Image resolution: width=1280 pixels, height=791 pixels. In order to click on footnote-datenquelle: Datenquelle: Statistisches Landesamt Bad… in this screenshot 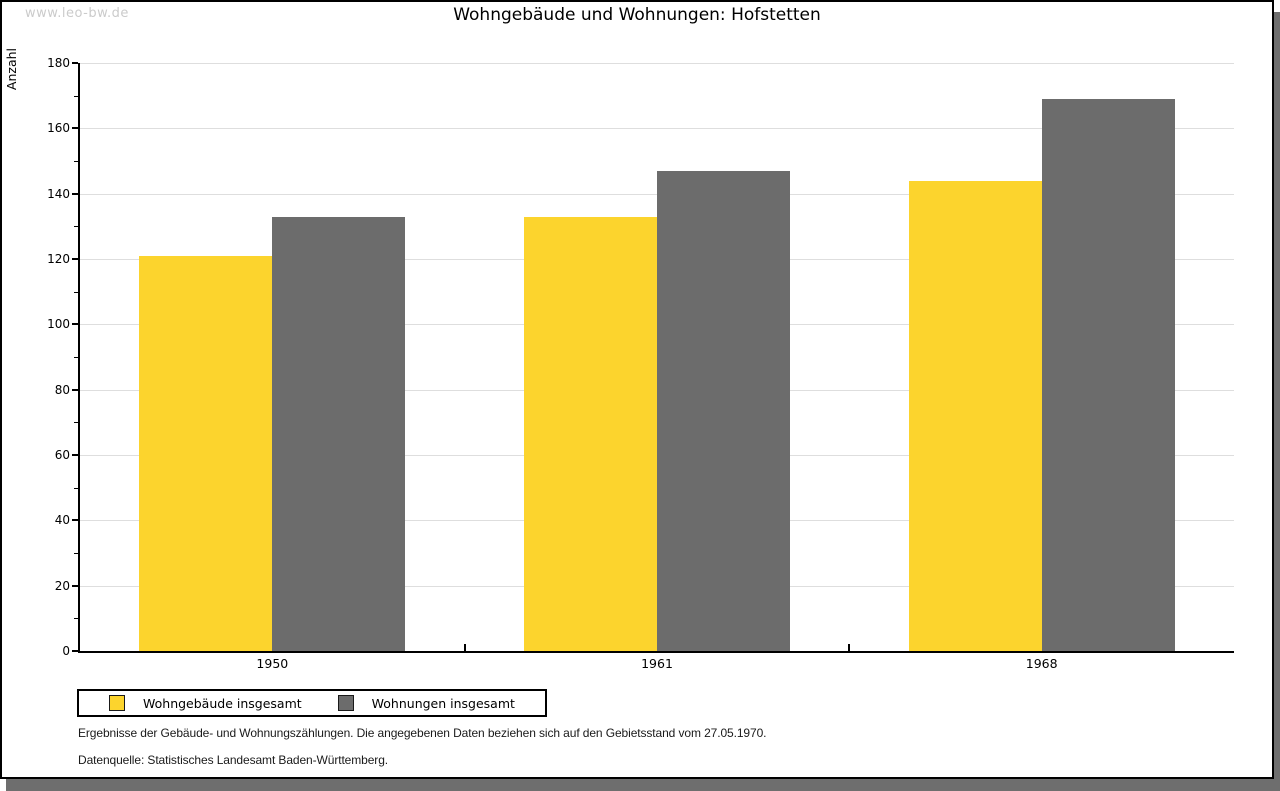, I will do `click(233, 760)`.